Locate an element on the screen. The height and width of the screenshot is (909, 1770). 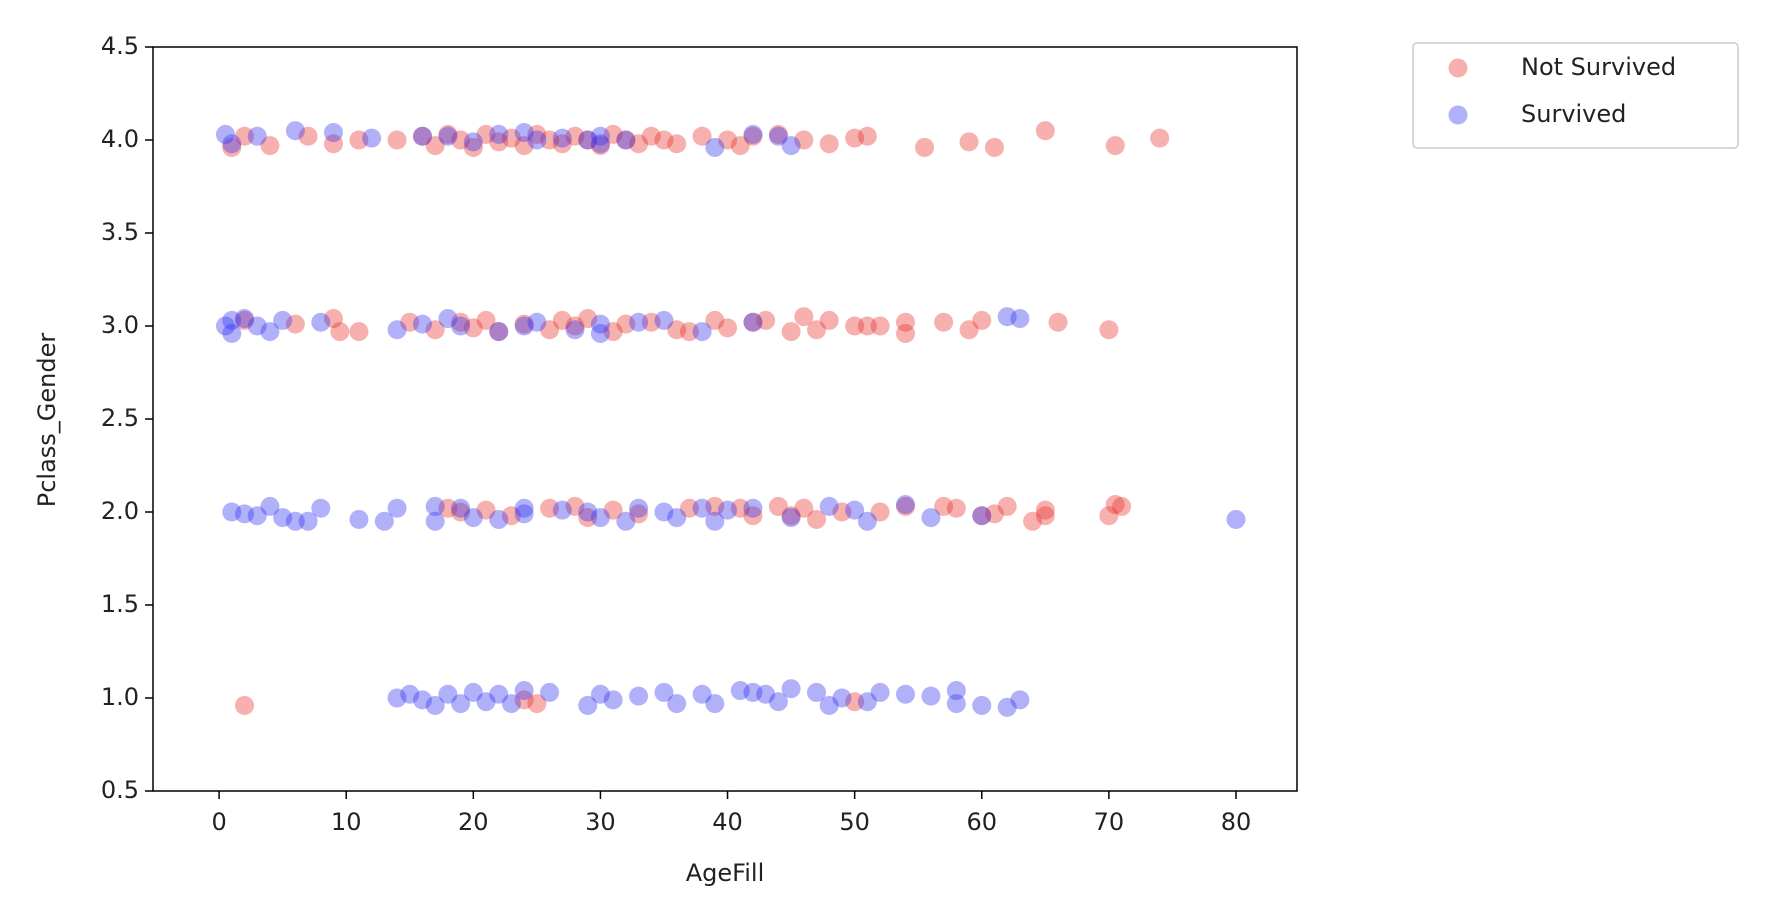
x-tick-label: 70 is located at coordinates (1109, 822).